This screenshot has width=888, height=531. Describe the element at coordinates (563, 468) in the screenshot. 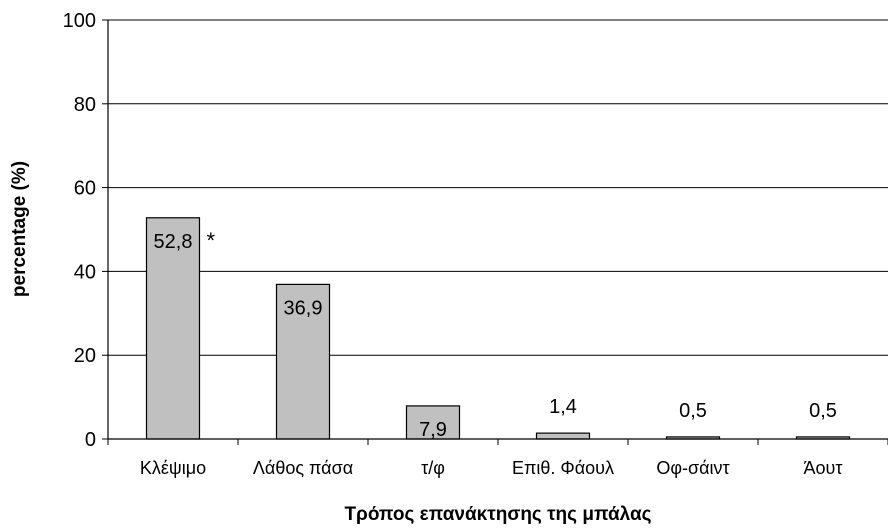

I see `x-tick-label: Επιθ. Φάουλ` at that location.